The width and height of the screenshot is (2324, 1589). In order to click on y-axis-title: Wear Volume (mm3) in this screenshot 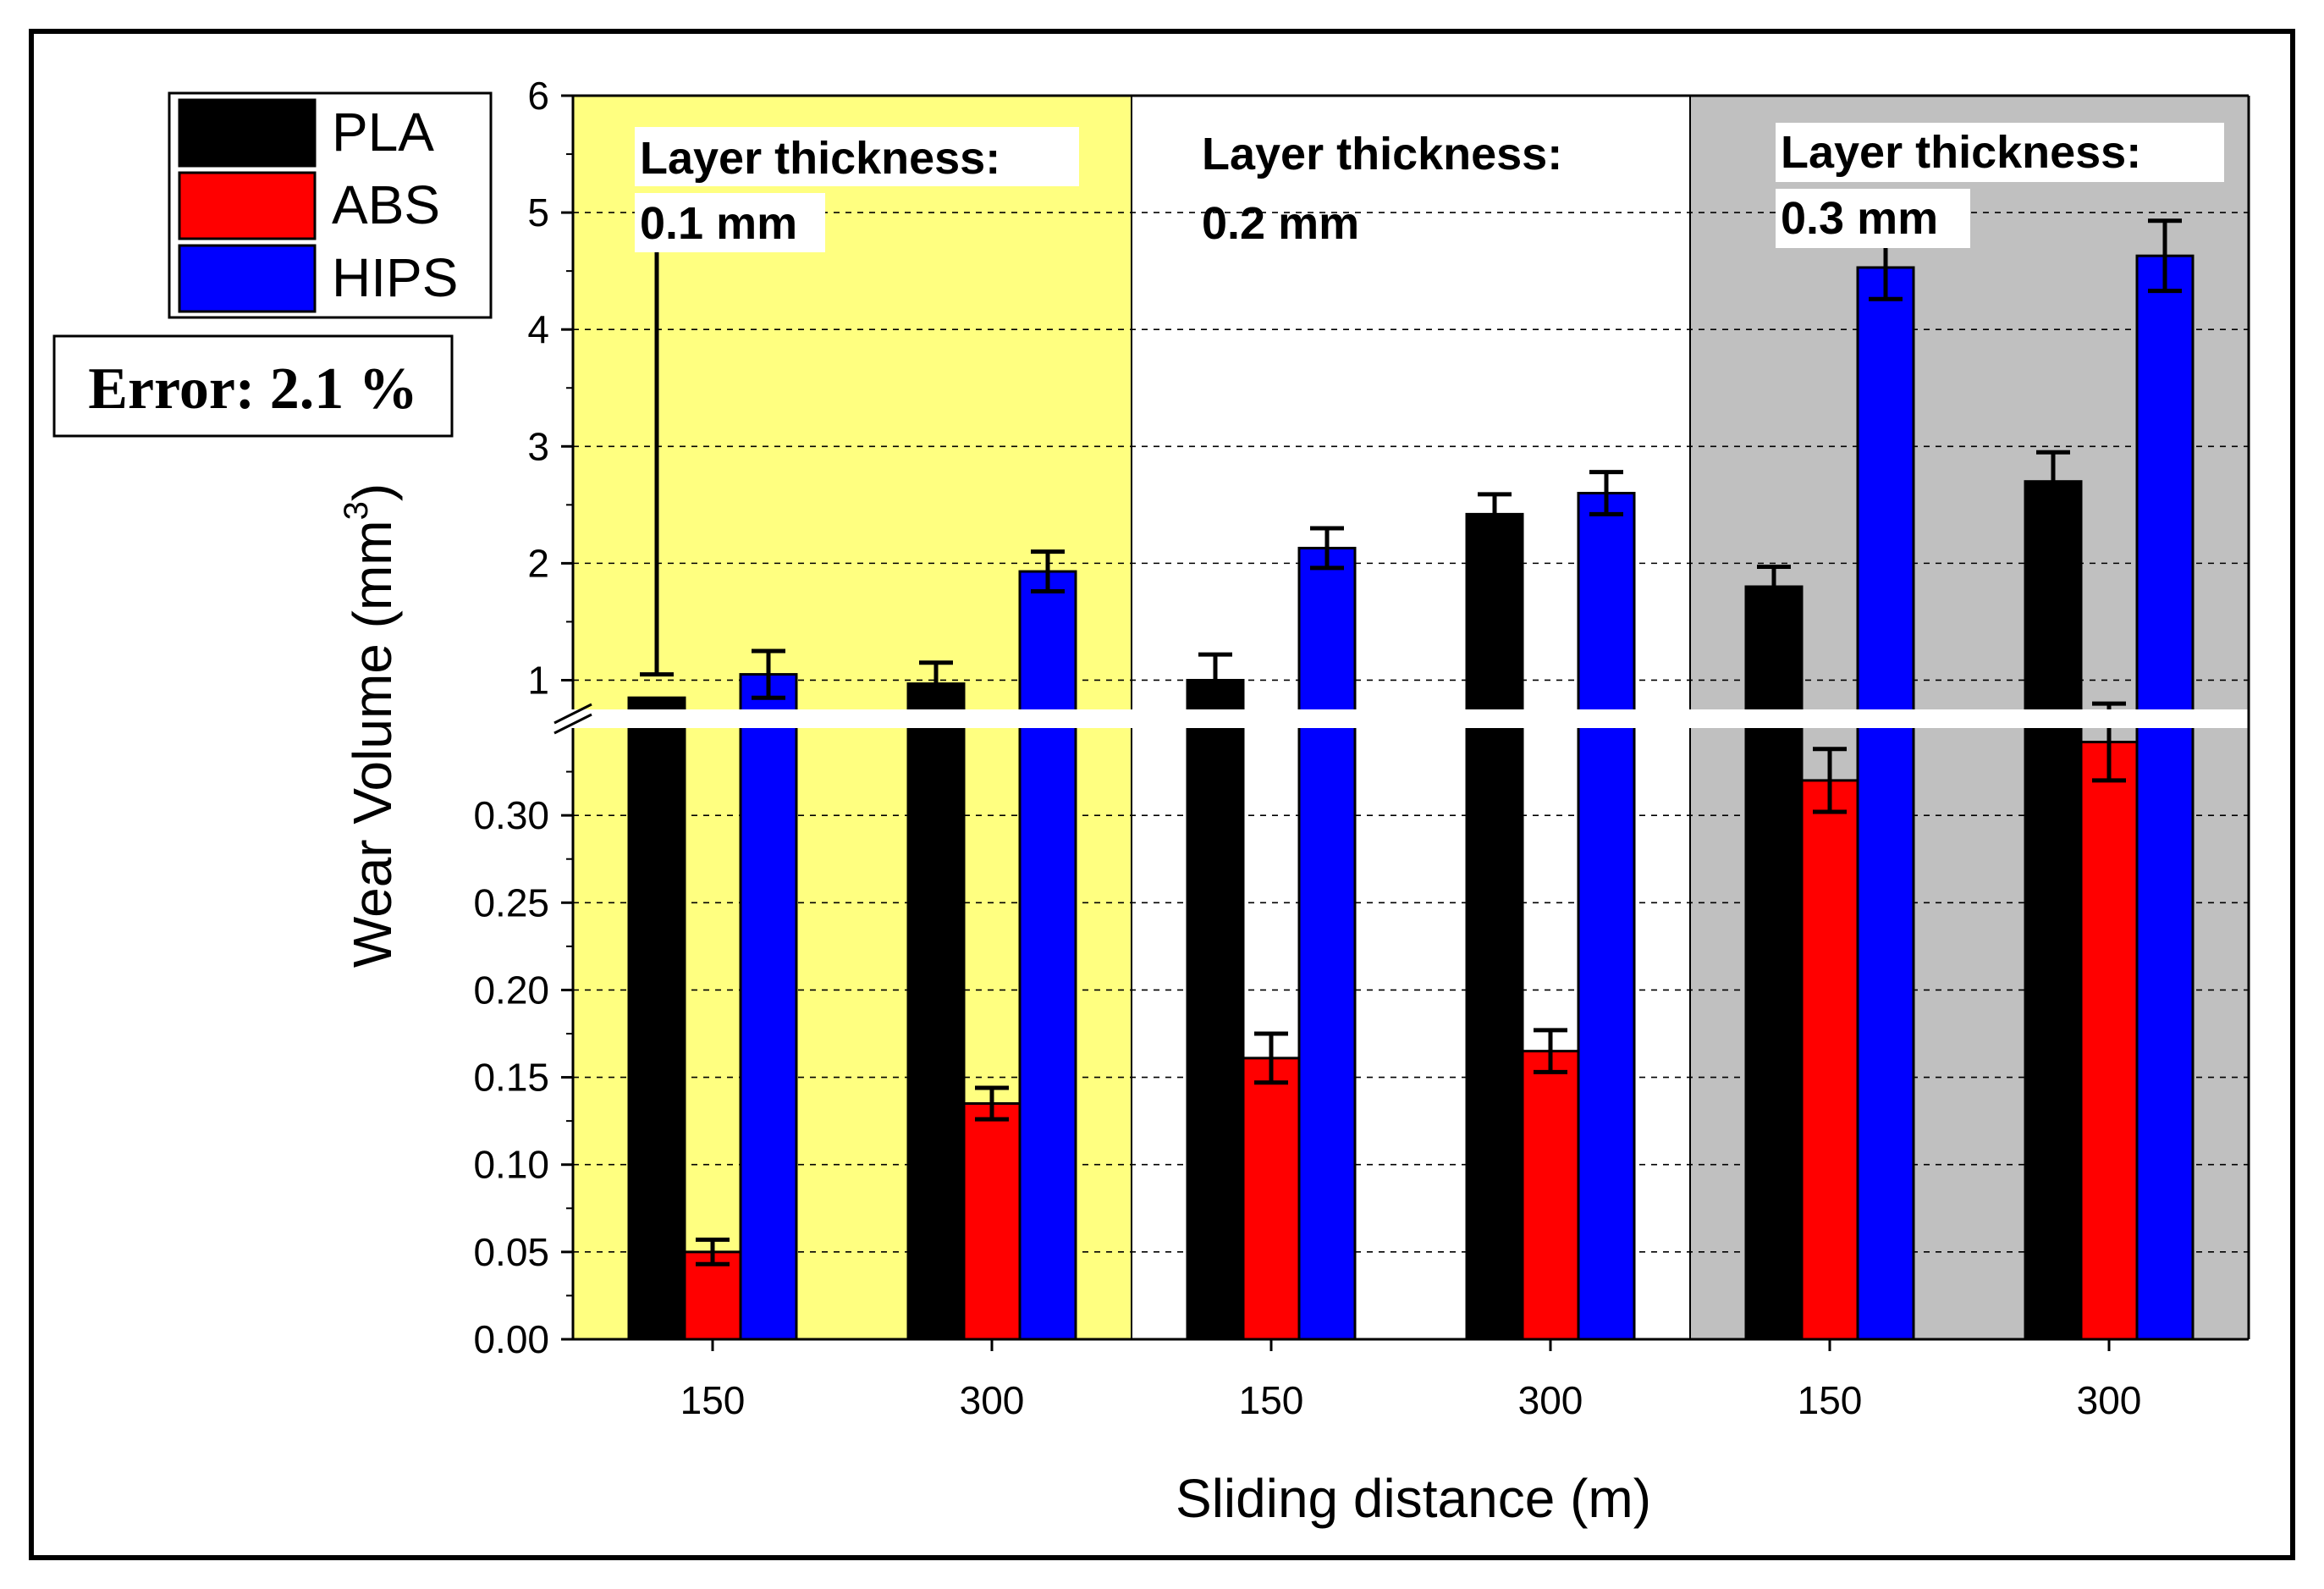, I will do `click(370, 725)`.